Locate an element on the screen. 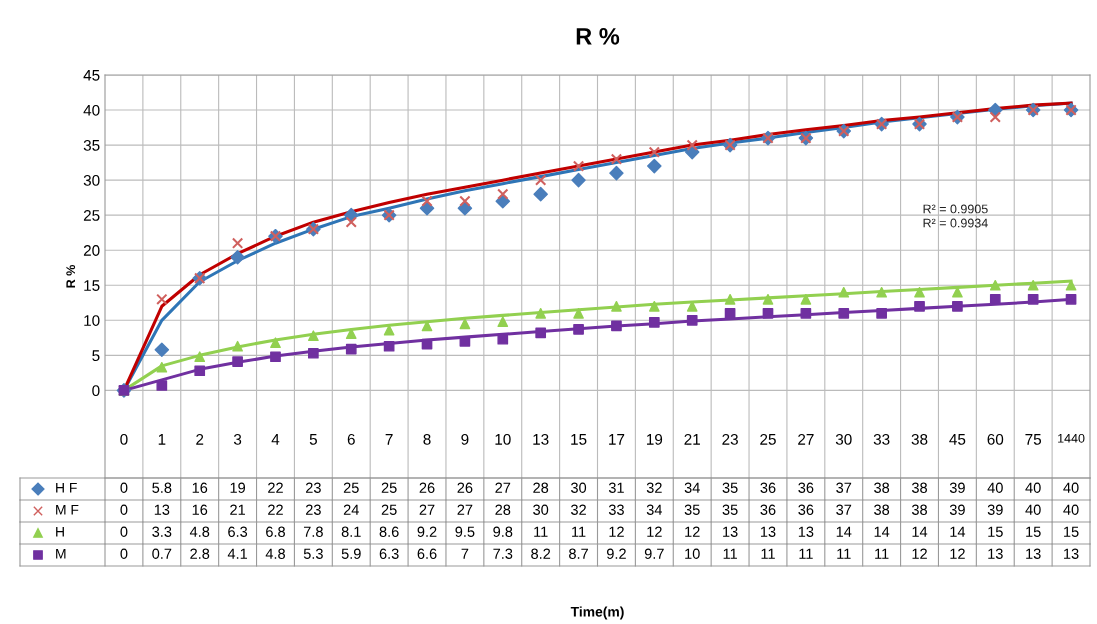  data-label: 8.7 is located at coordinates (578, 553).